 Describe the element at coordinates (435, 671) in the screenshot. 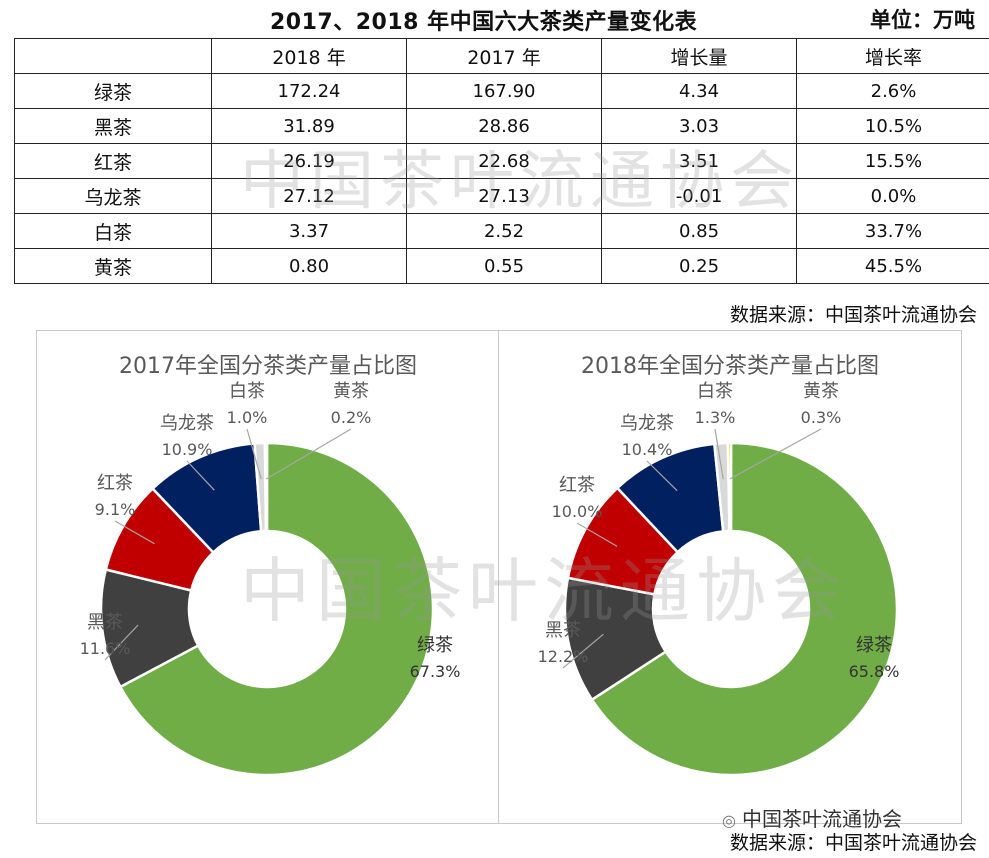

I see `slice-value-green-tea: 67.3%` at that location.